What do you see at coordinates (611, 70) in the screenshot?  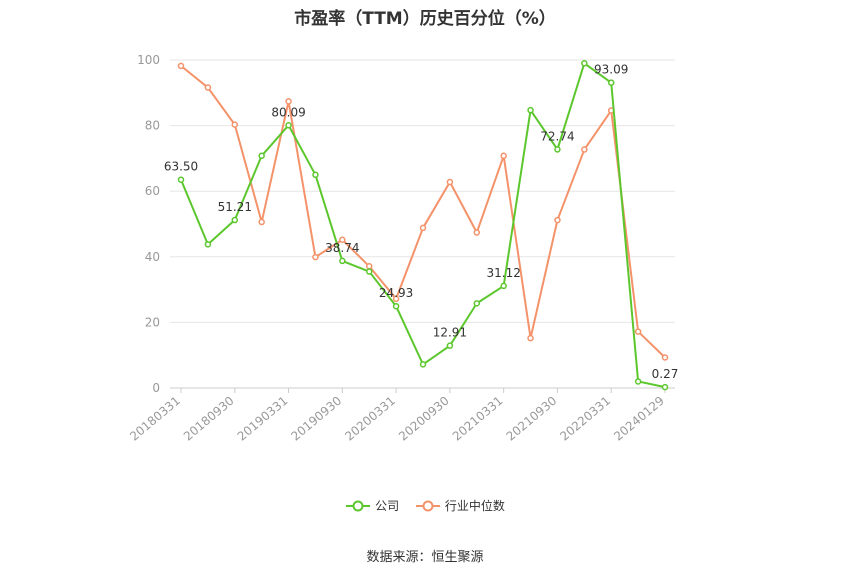 I see `data-label: 93.09` at bounding box center [611, 70].